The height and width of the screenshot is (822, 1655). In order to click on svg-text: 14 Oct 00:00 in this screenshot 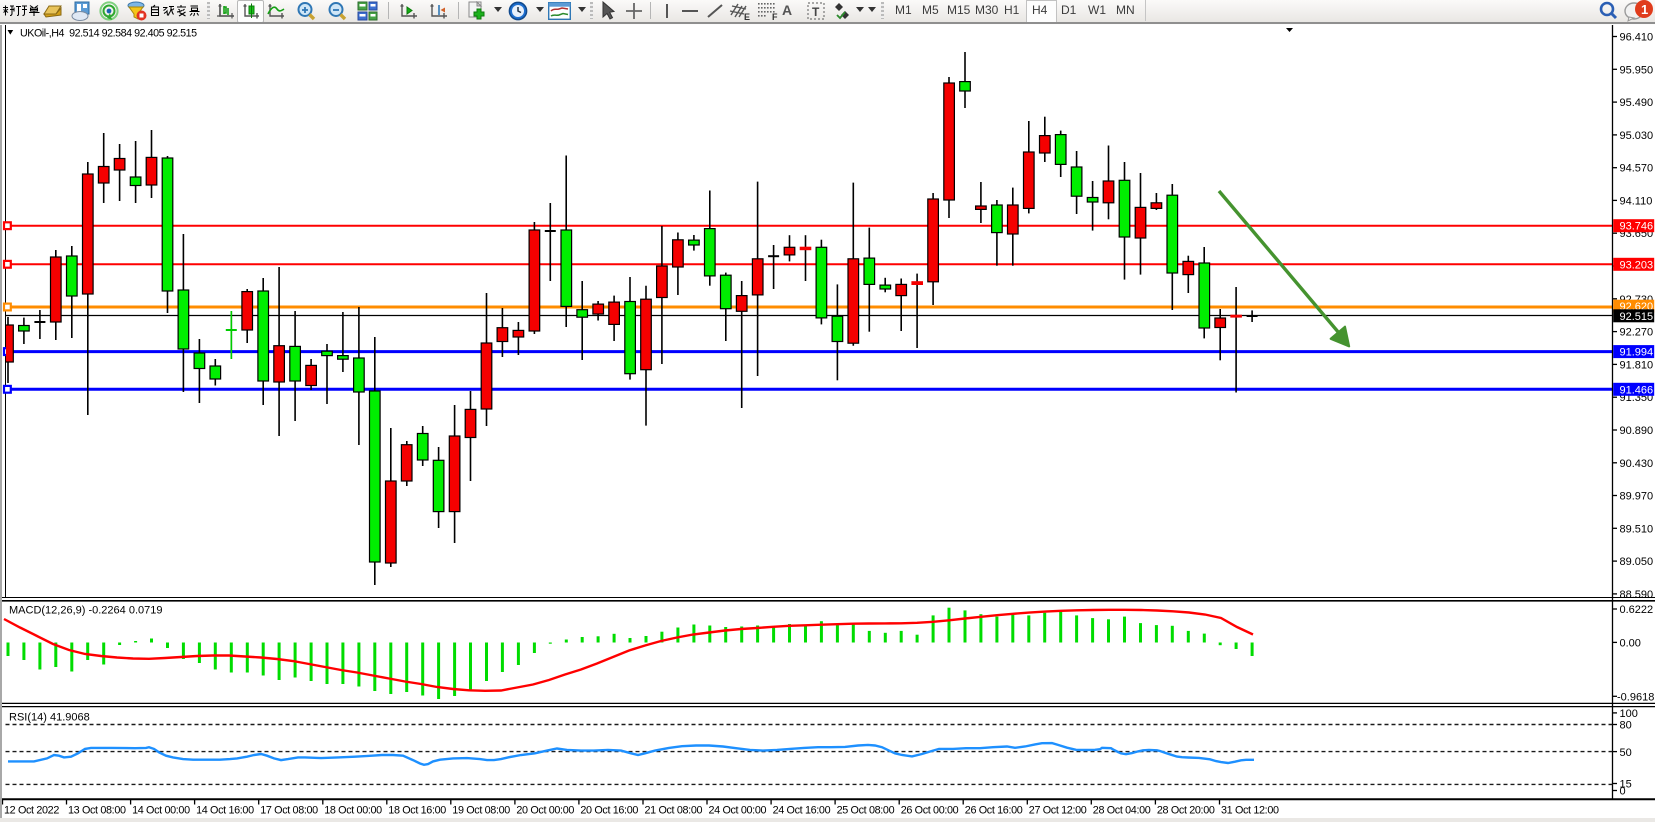, I will do `click(161, 811)`.